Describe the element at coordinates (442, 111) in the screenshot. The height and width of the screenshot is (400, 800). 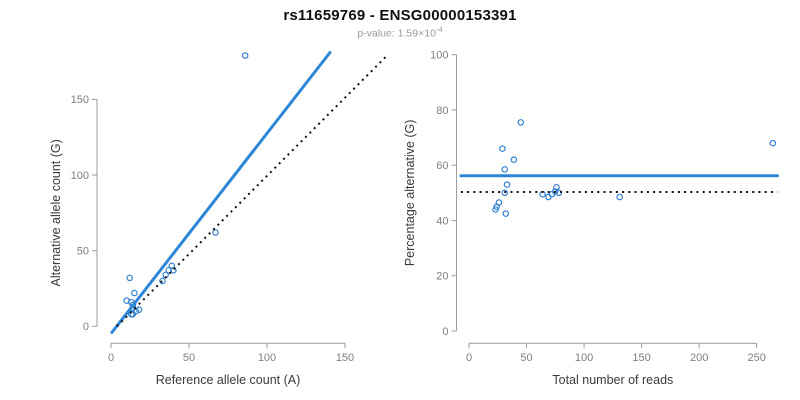
I see `y-tick-label: 80` at that location.